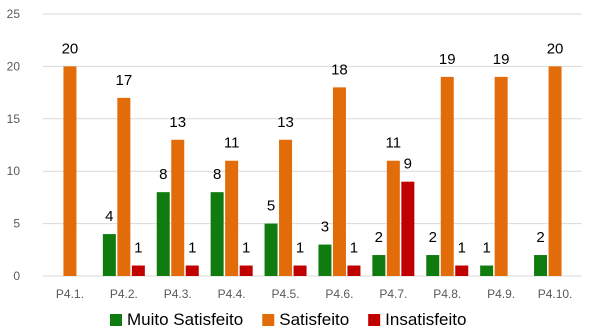 This screenshot has width=599, height=336. Describe the element at coordinates (14, 119) in the screenshot. I see `y-tick-label: 15` at that location.